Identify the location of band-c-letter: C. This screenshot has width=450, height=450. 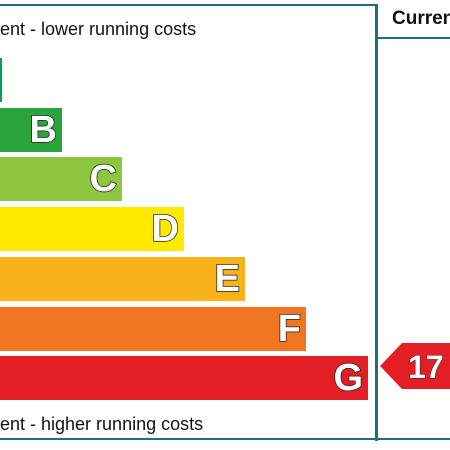
(103, 179).